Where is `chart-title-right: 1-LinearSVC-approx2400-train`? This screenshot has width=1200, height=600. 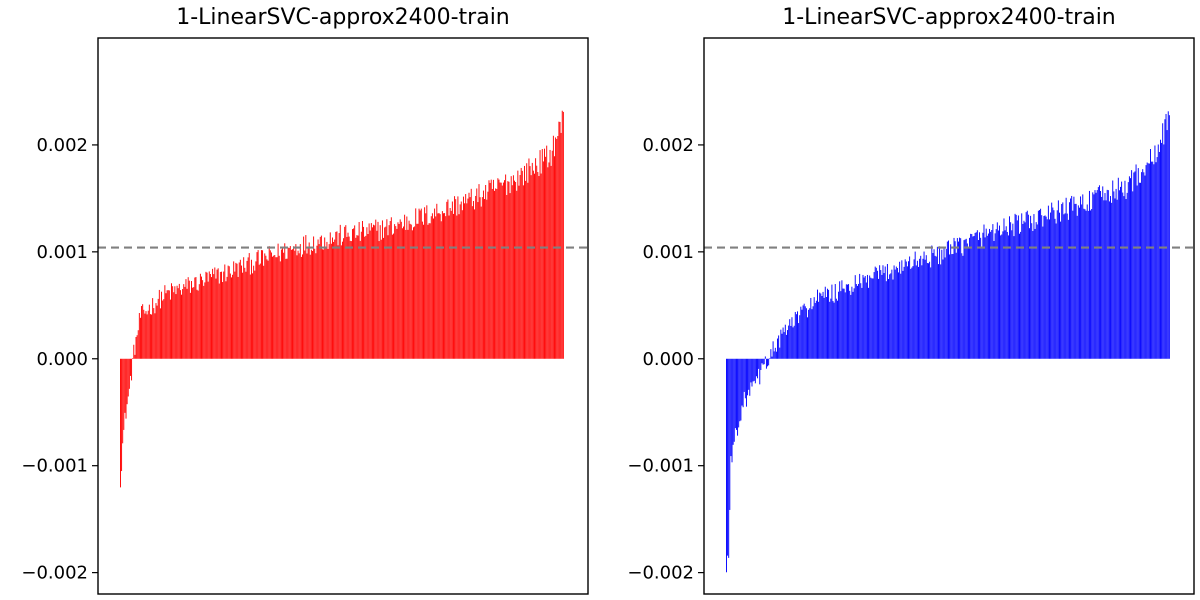
chart-title-right: 1-LinearSVC-approx2400-train is located at coordinates (949, 17).